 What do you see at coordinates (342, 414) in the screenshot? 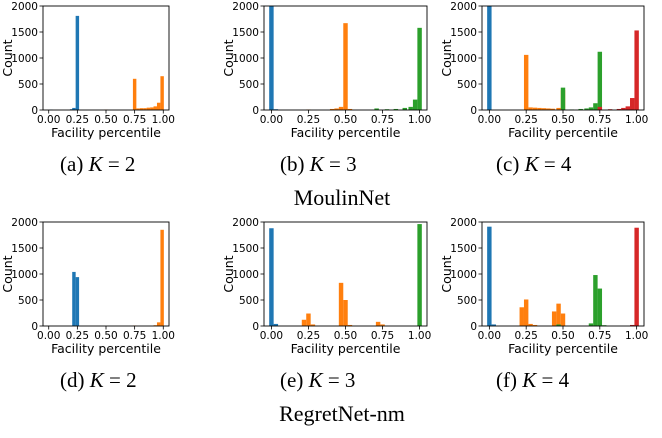
I see `row-title-regretnet-nm: RegretNet-nm` at bounding box center [342, 414].